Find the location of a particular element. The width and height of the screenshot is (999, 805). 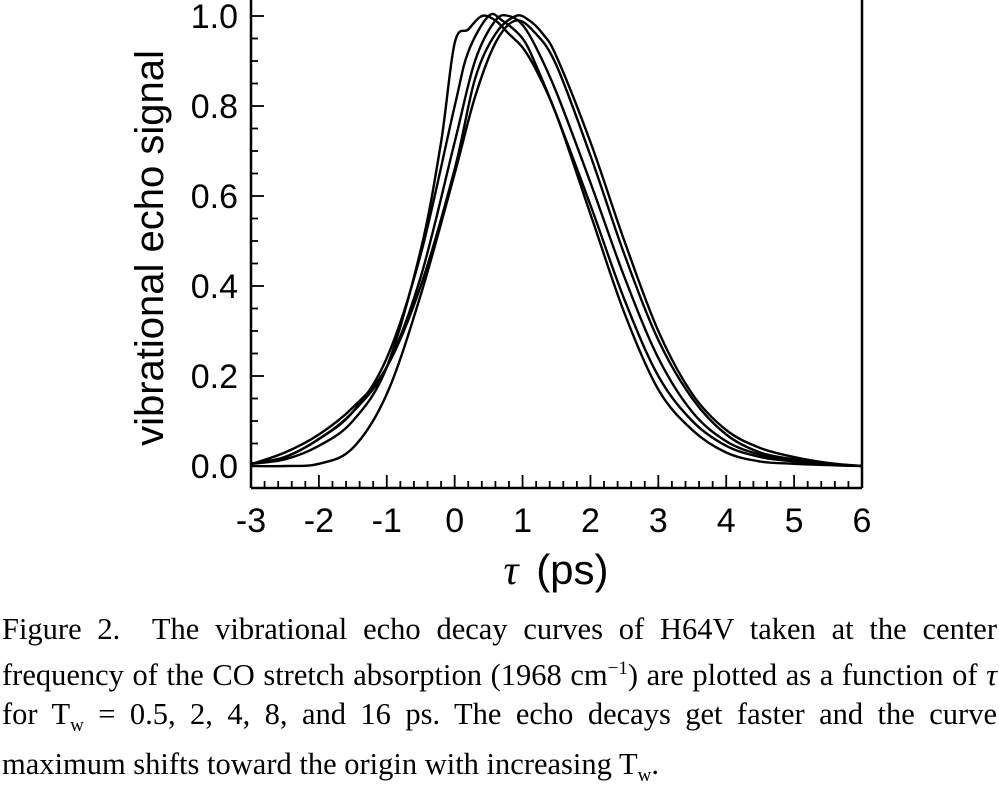

y-tick-label: 0.2 is located at coordinates (214, 377).